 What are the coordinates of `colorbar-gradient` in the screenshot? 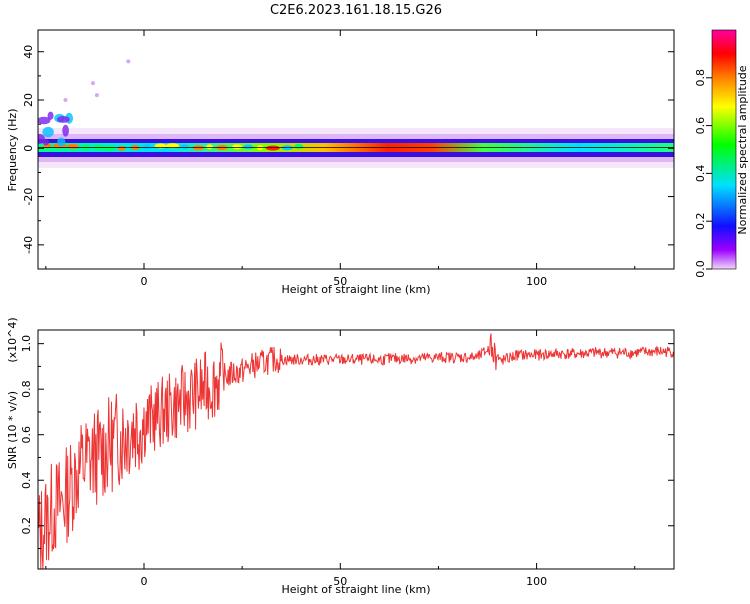 It's located at (724, 149).